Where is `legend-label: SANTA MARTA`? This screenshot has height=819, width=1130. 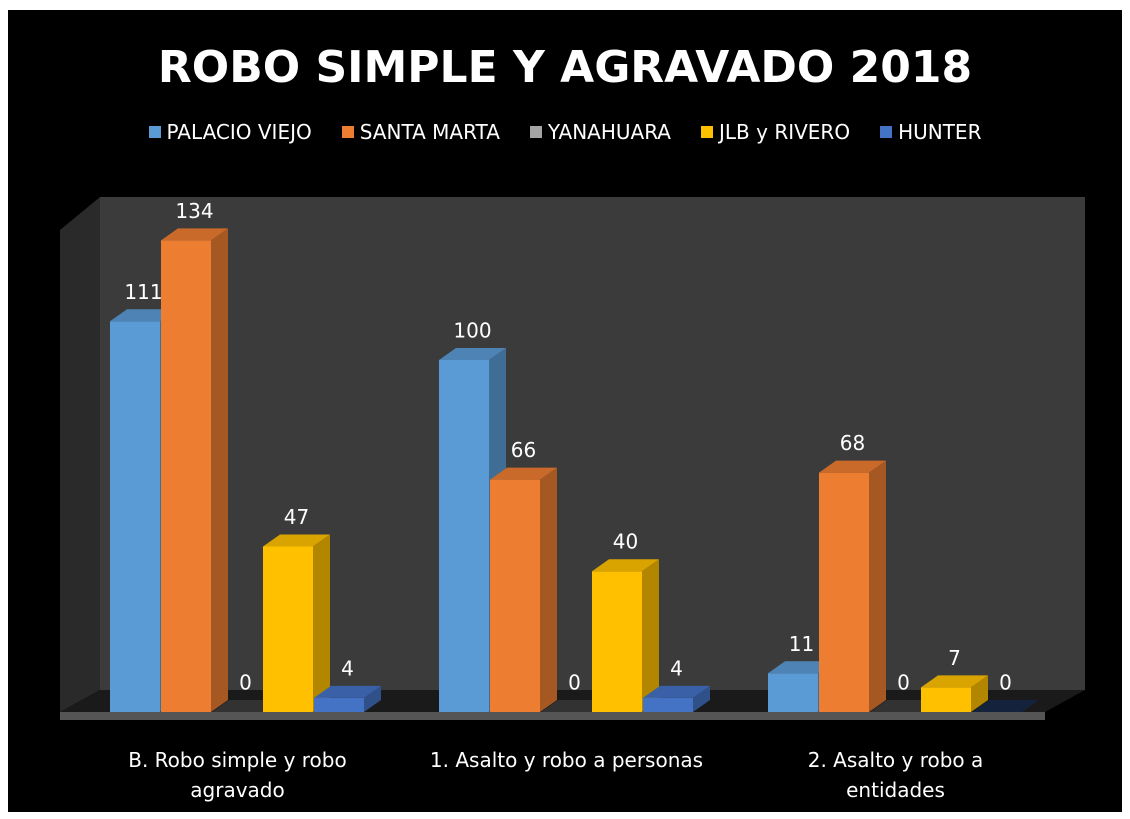 legend-label: SANTA MARTA is located at coordinates (429, 132).